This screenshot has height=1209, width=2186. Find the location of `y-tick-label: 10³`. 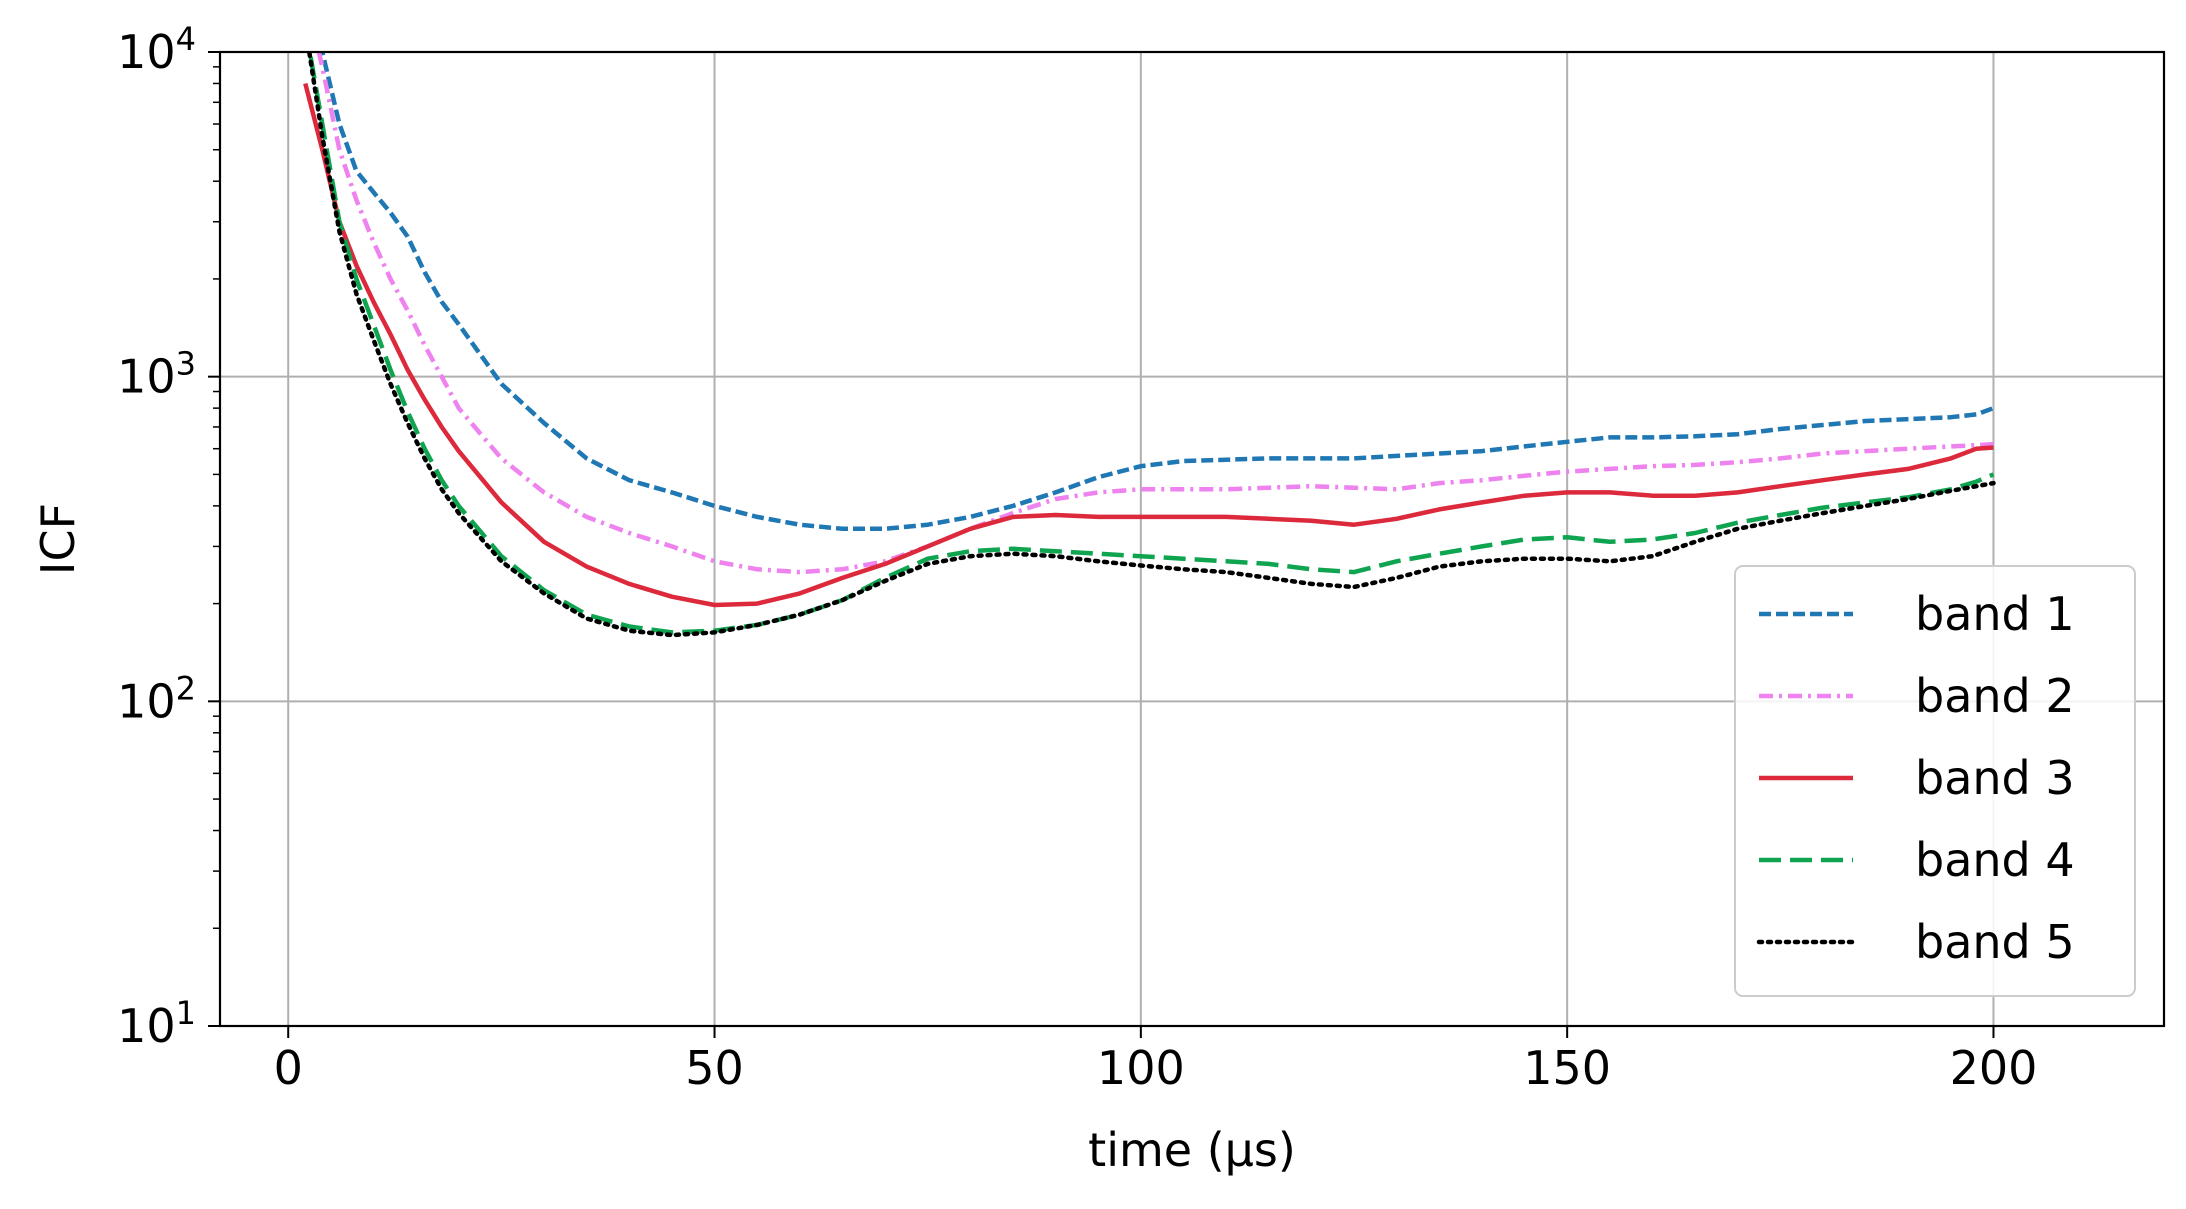

y-tick-label: 10³ is located at coordinates (156, 374).